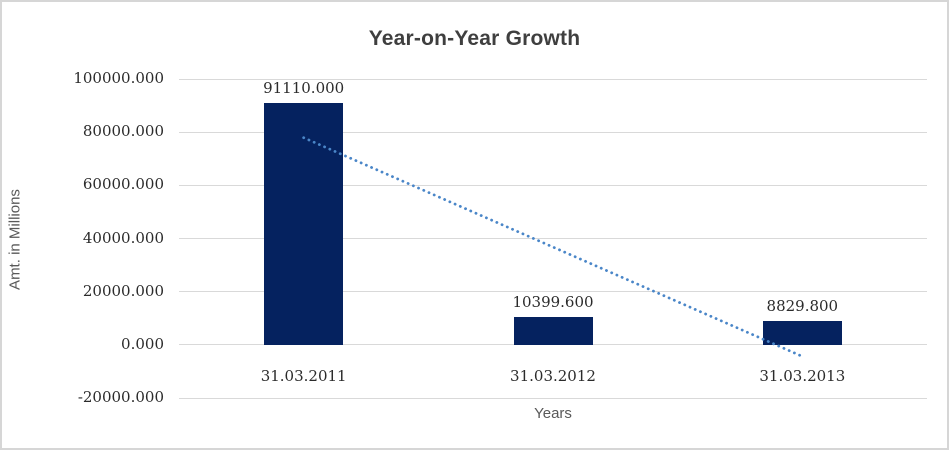  I want to click on y-tick-label: 20000.000, so click(123, 290).